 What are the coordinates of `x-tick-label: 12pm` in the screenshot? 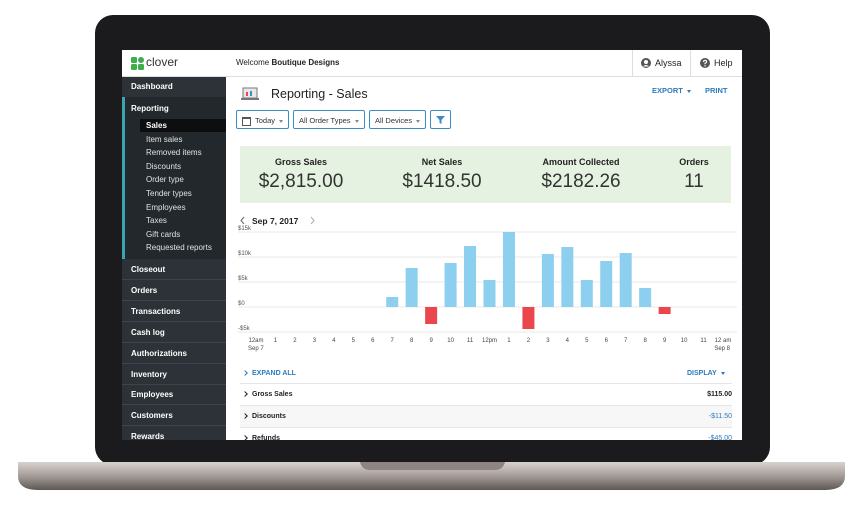 It's located at (489, 341).